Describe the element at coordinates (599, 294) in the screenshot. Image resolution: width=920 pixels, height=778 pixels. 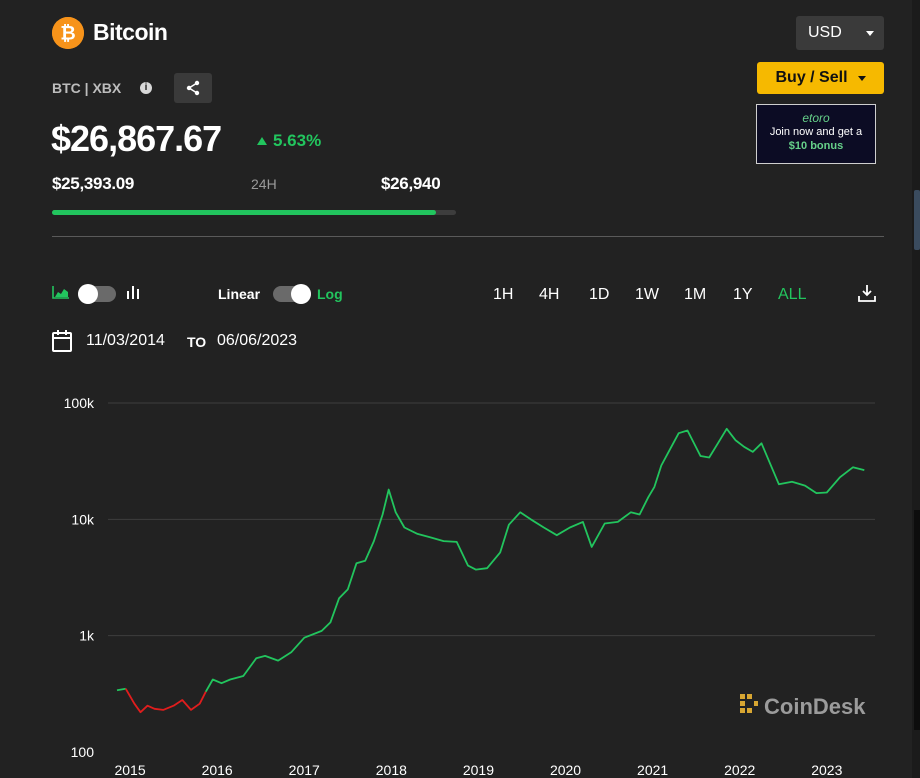
I see `timeframe-1d: 1D` at that location.